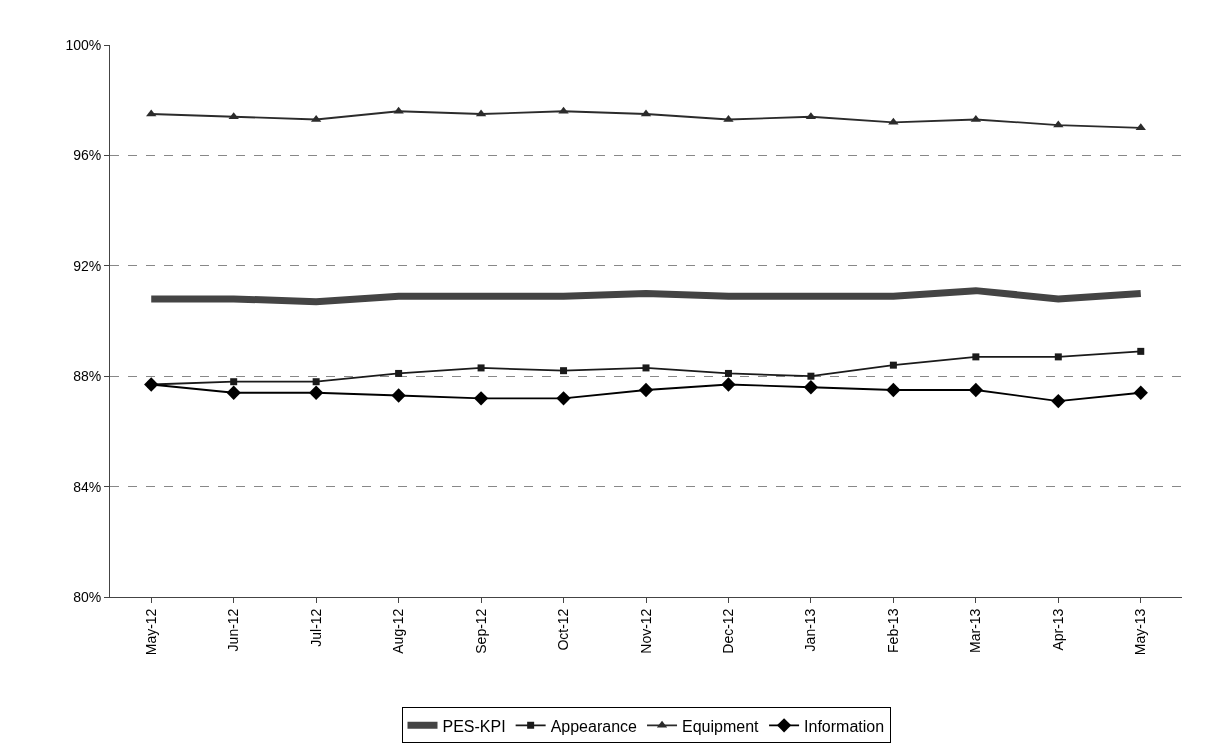 The image size is (1222, 756). Describe the element at coordinates (975, 630) in the screenshot. I see `x-tick-label: Mar-13` at that location.